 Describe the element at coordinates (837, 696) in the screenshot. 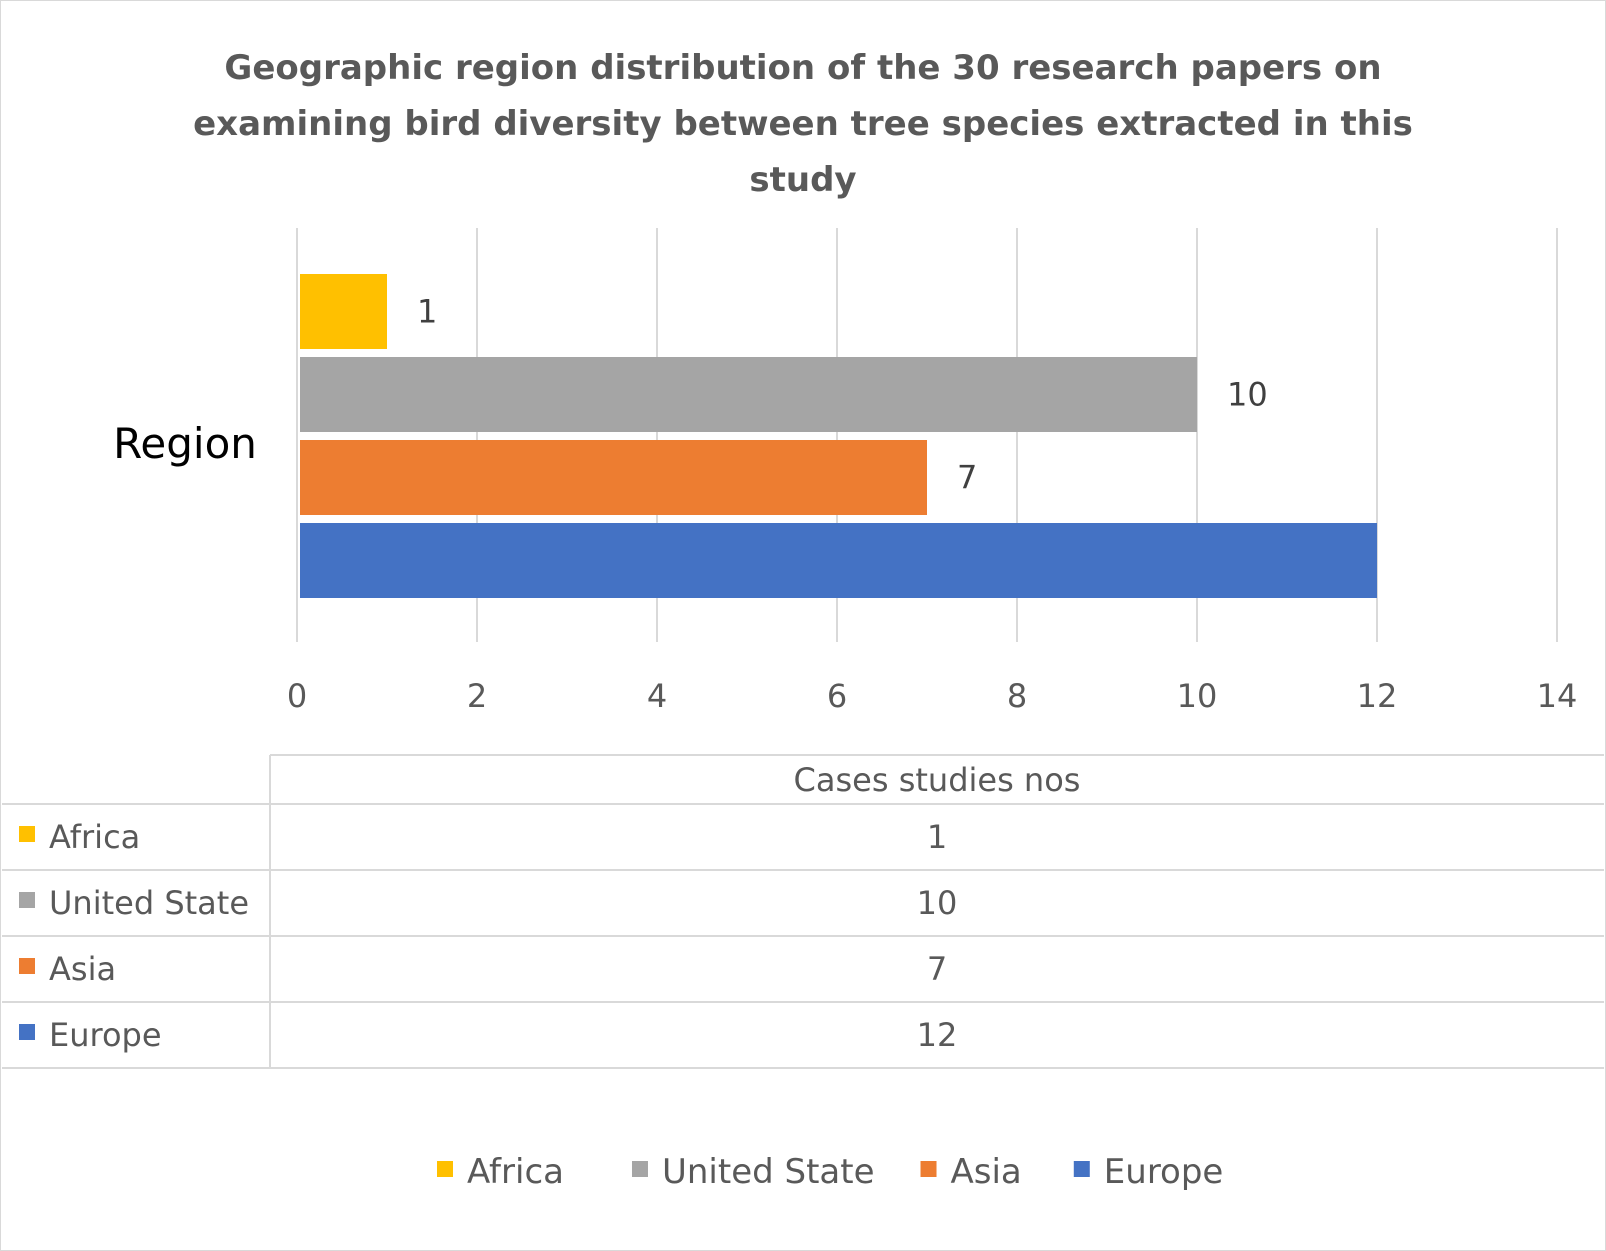

I see `x-tick-label: 6` at that location.